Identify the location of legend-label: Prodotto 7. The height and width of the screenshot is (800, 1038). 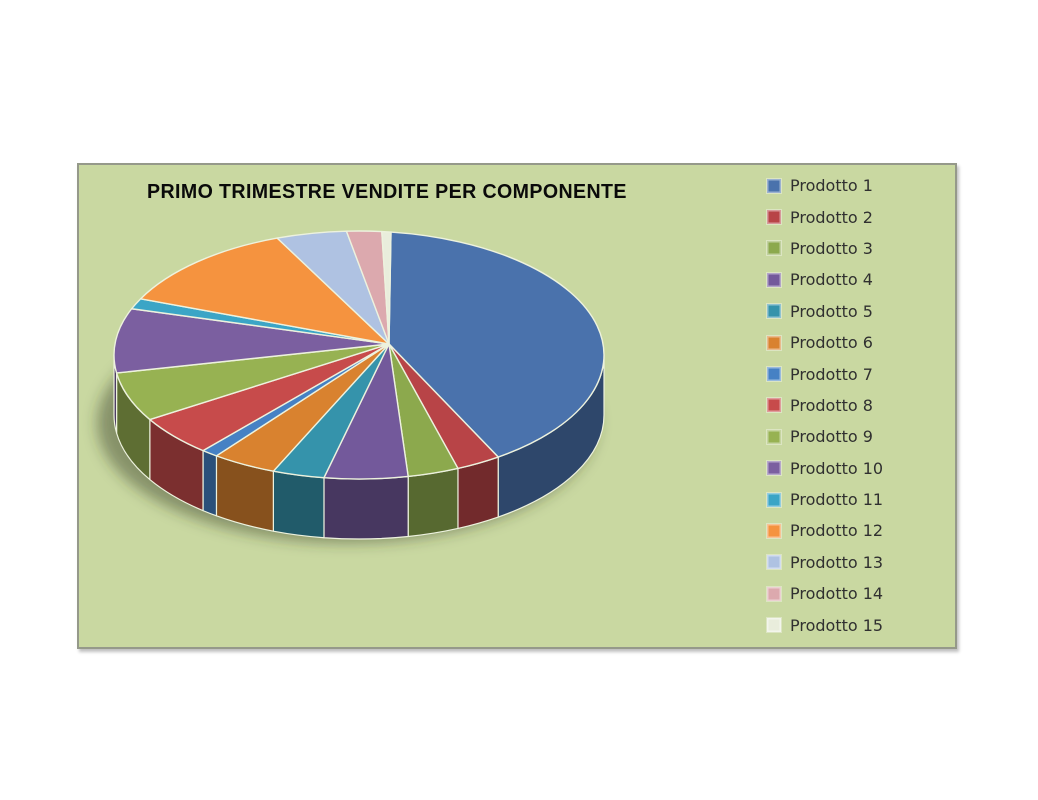
(831, 374).